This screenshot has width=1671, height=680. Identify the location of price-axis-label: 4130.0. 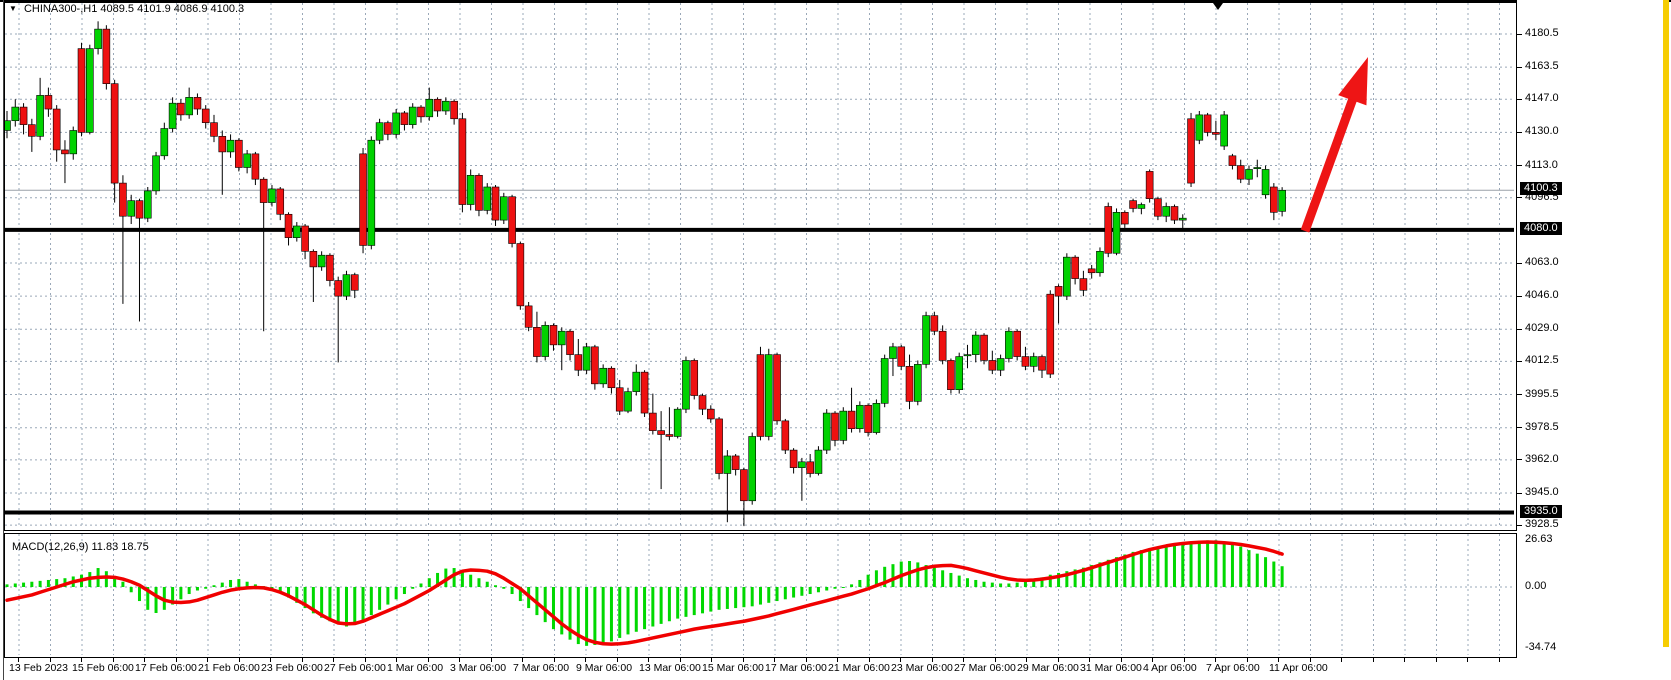
(1542, 131).